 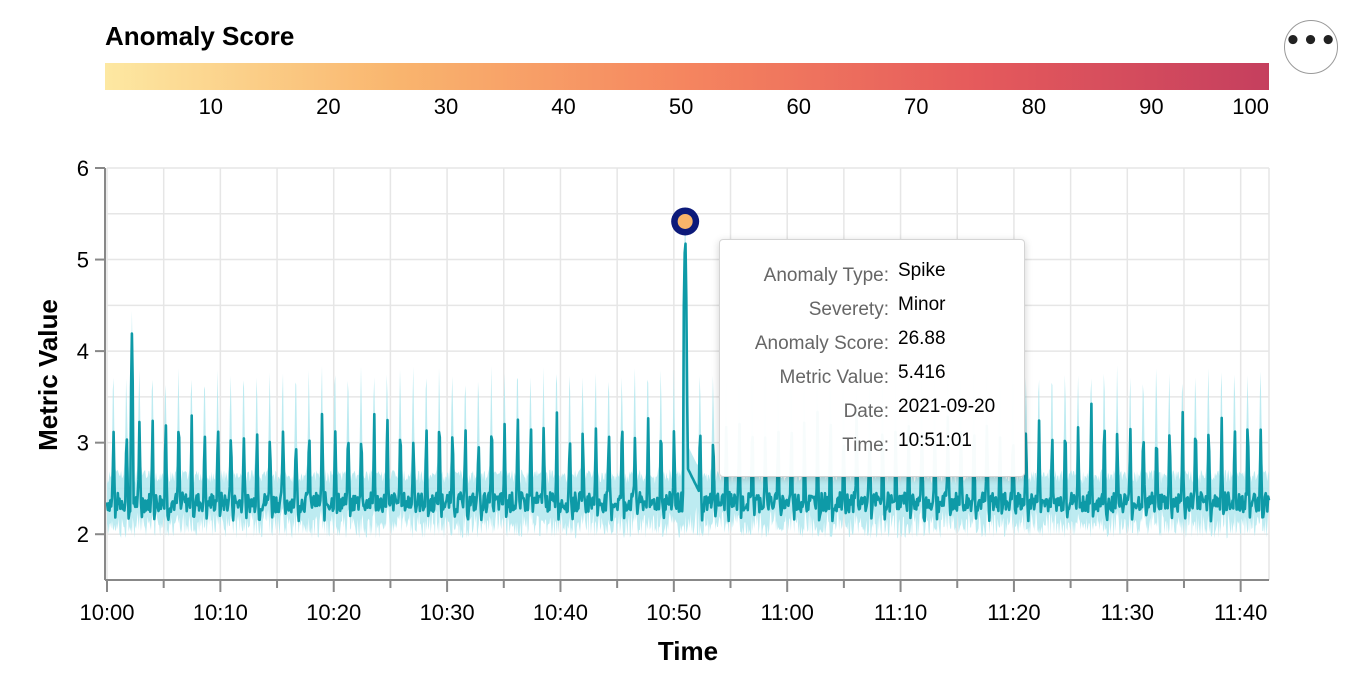 What do you see at coordinates (83, 168) in the screenshot?
I see `y-tick-label: 6` at bounding box center [83, 168].